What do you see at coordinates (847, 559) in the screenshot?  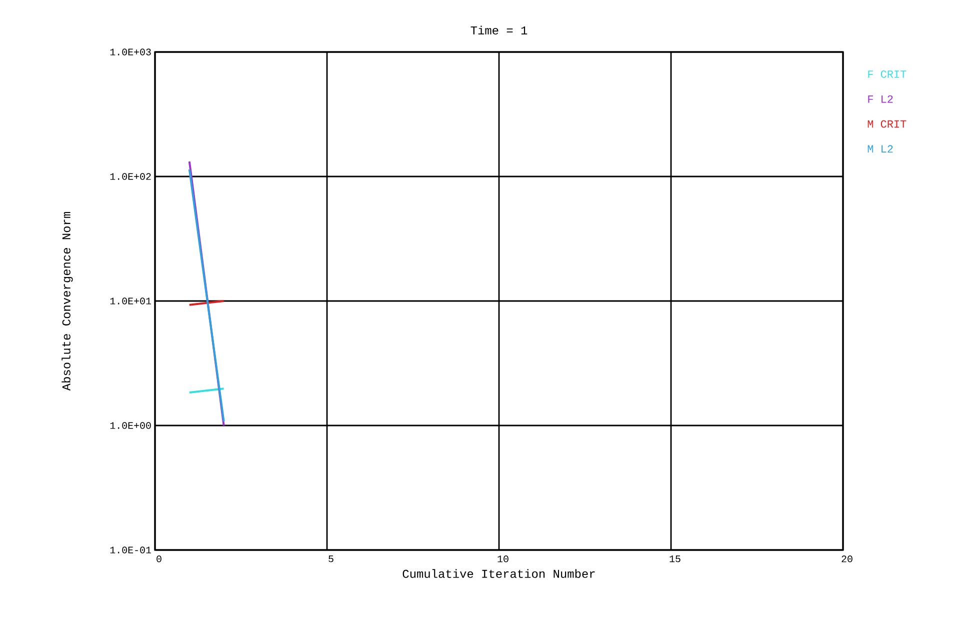 I see `x-tick-label: 20` at bounding box center [847, 559].